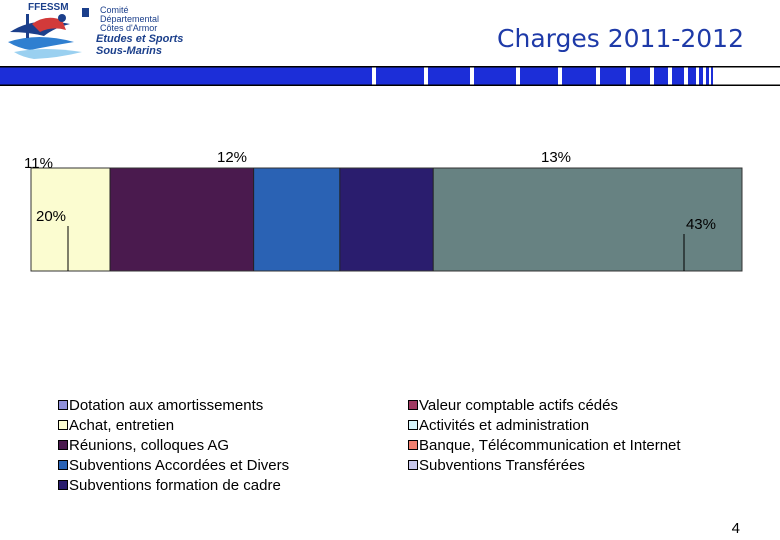  Describe the element at coordinates (504, 425) in the screenshot. I see `legend-label: Activités et administration` at that location.